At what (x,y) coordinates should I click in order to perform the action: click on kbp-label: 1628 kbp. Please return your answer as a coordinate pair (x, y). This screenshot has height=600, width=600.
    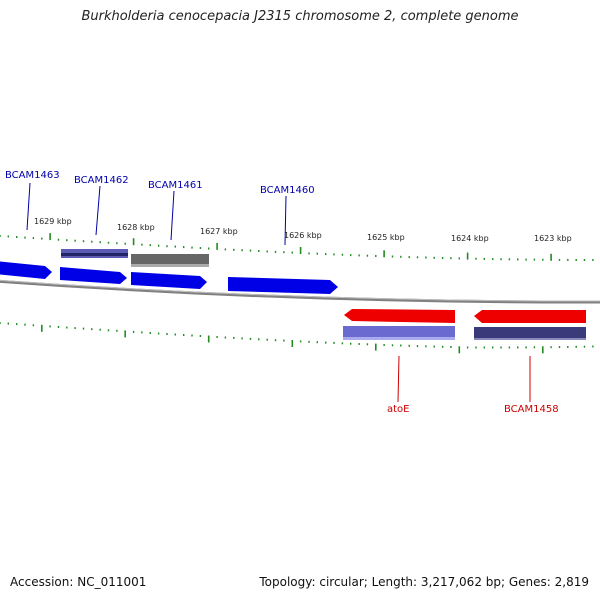
    Looking at the image, I should click on (136, 227).